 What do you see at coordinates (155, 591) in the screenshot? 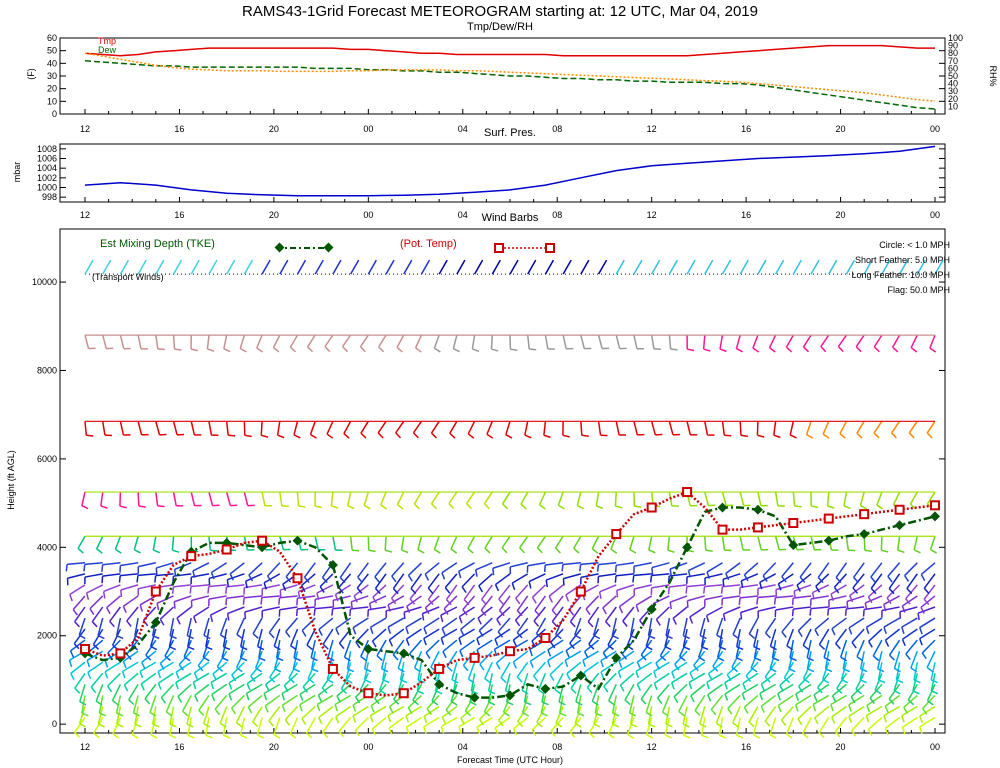
I see `pot-temp-point` at bounding box center [155, 591].